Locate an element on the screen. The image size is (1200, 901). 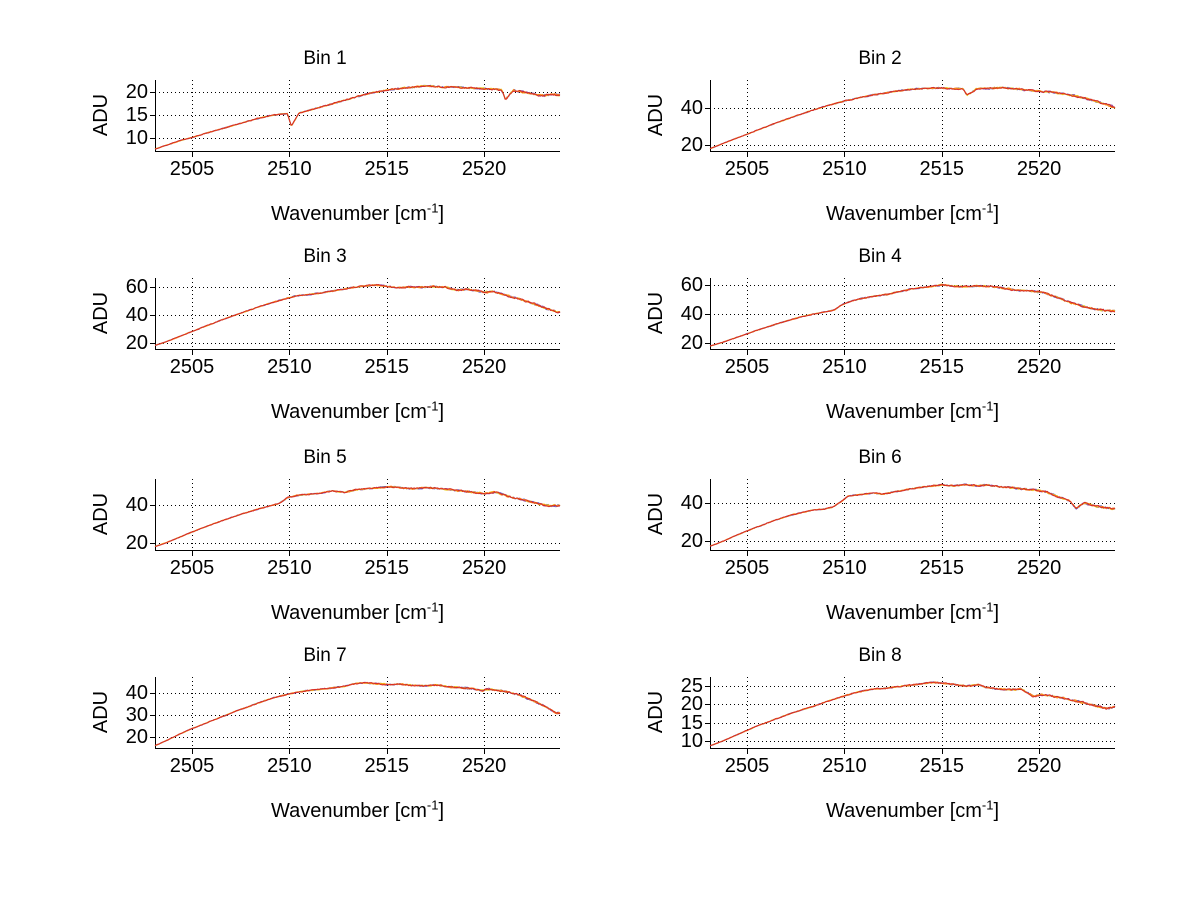
panel-title: Bin 5 is located at coordinates (325, 457).